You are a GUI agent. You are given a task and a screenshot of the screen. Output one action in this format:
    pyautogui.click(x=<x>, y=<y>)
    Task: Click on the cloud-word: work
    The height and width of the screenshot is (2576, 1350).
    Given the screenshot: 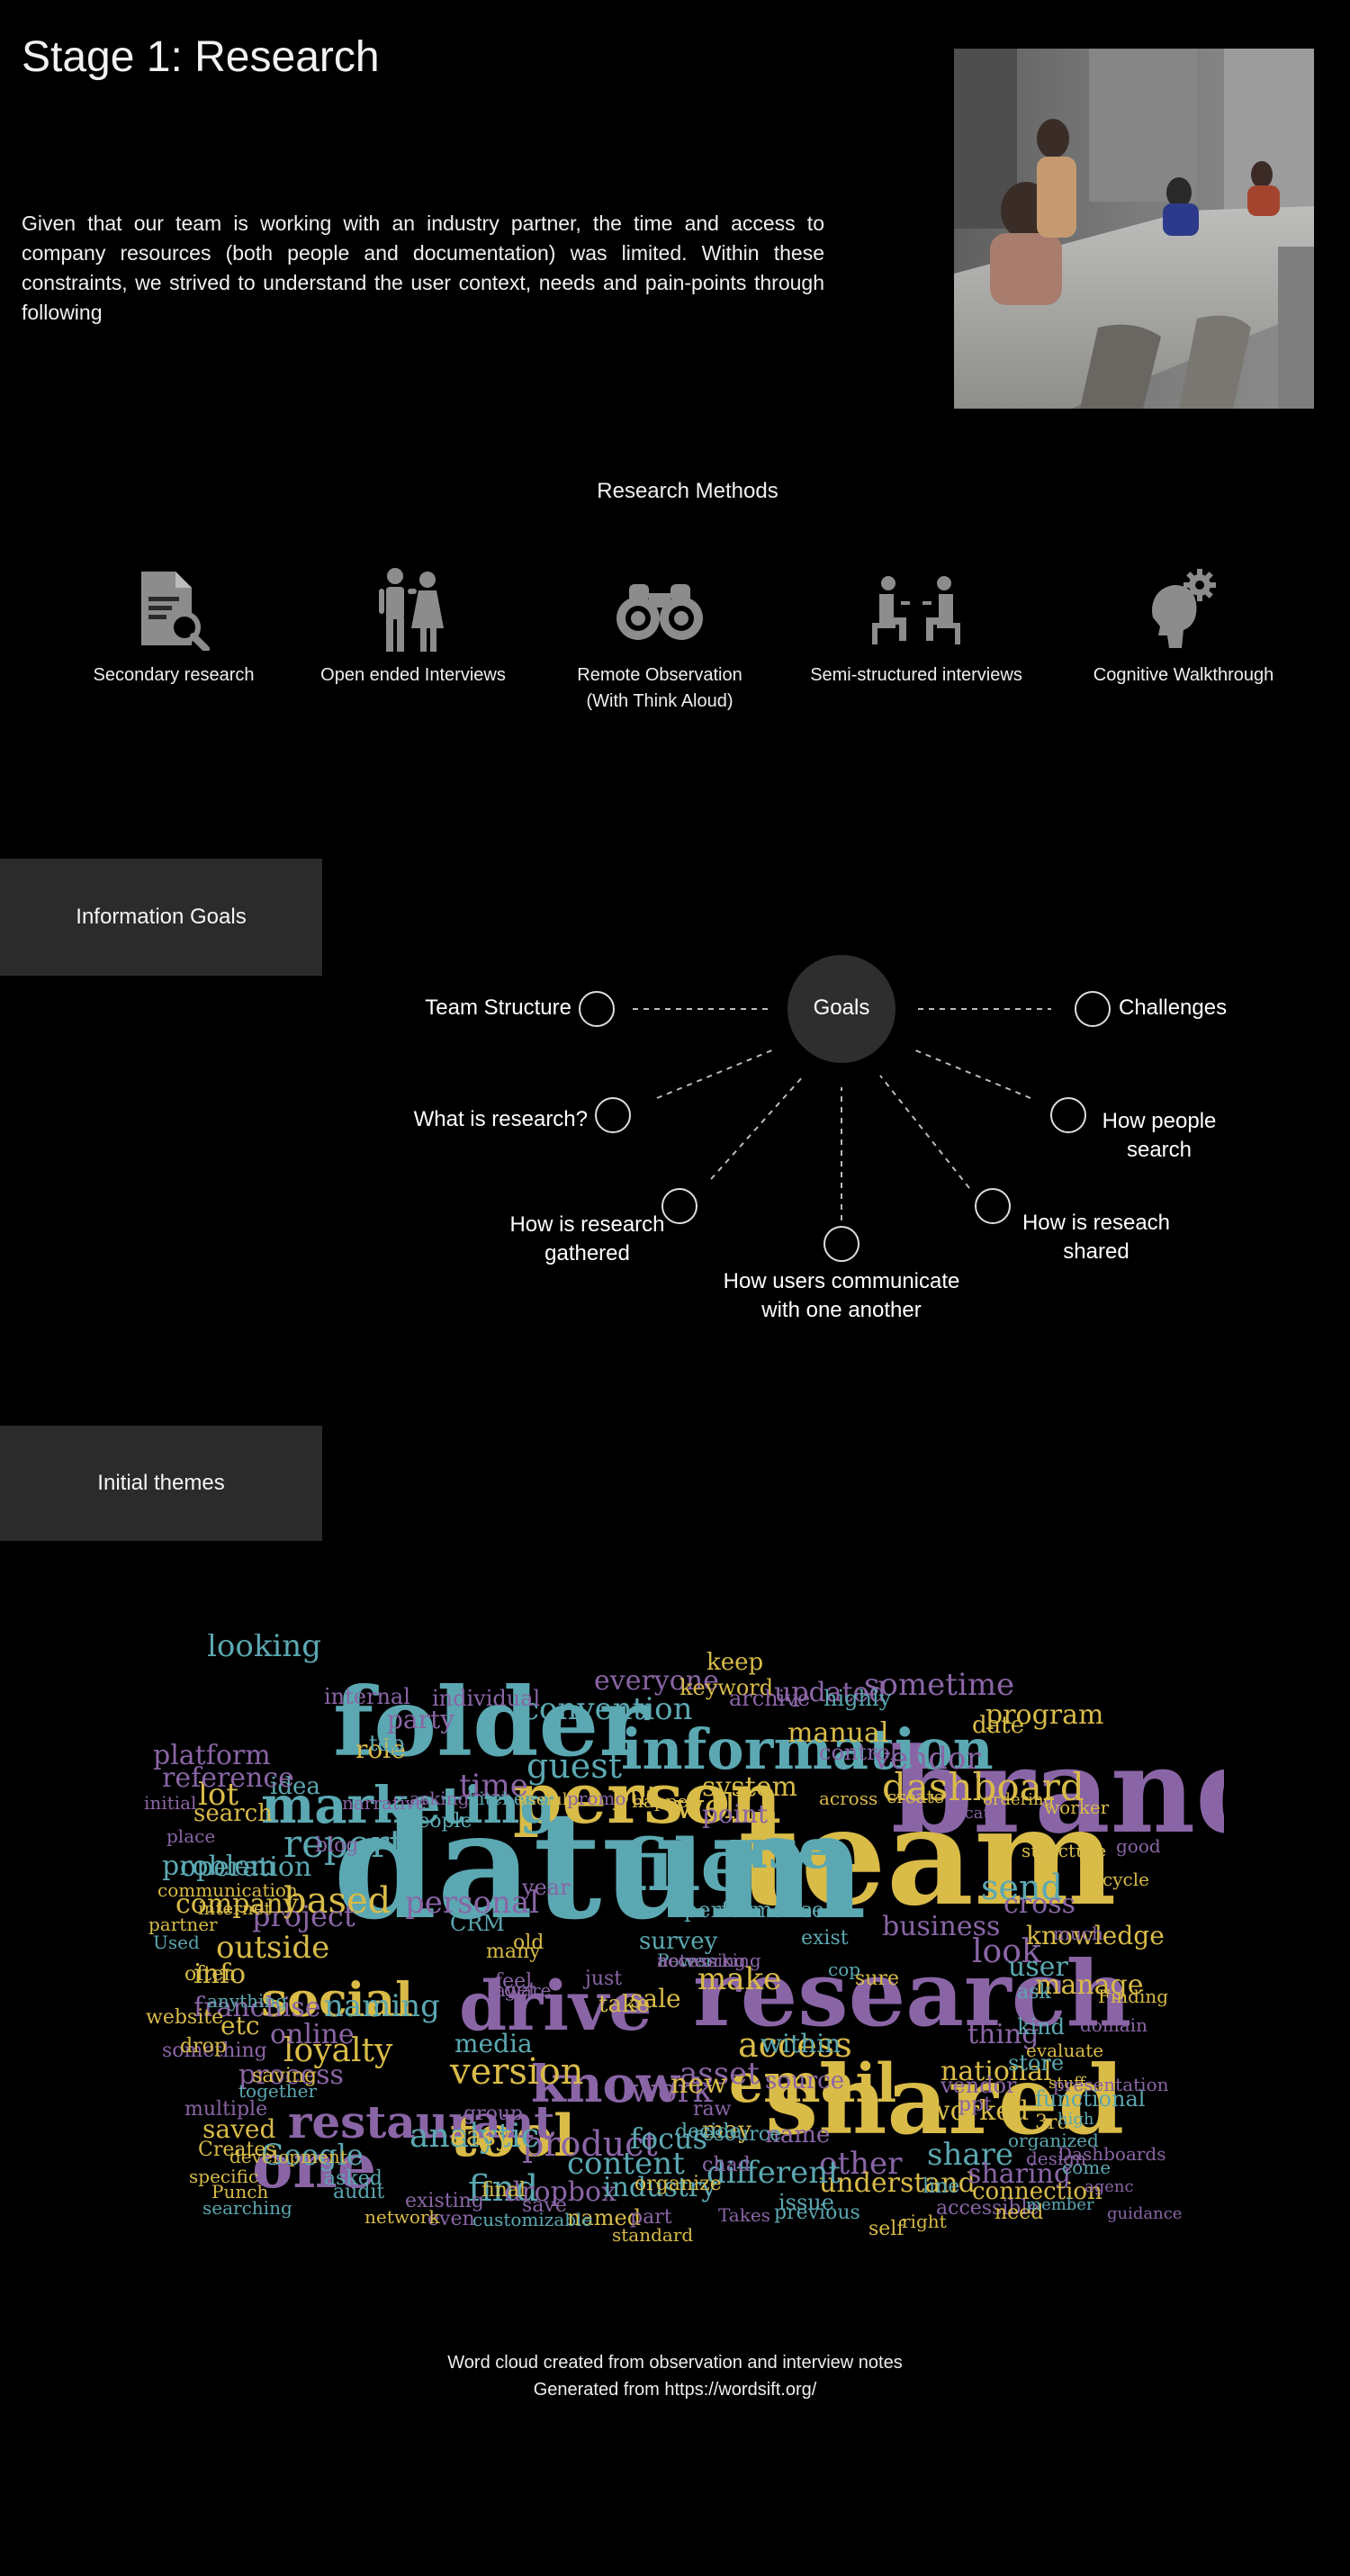 What is the action you would take?
    pyautogui.click(x=672, y=2091)
    